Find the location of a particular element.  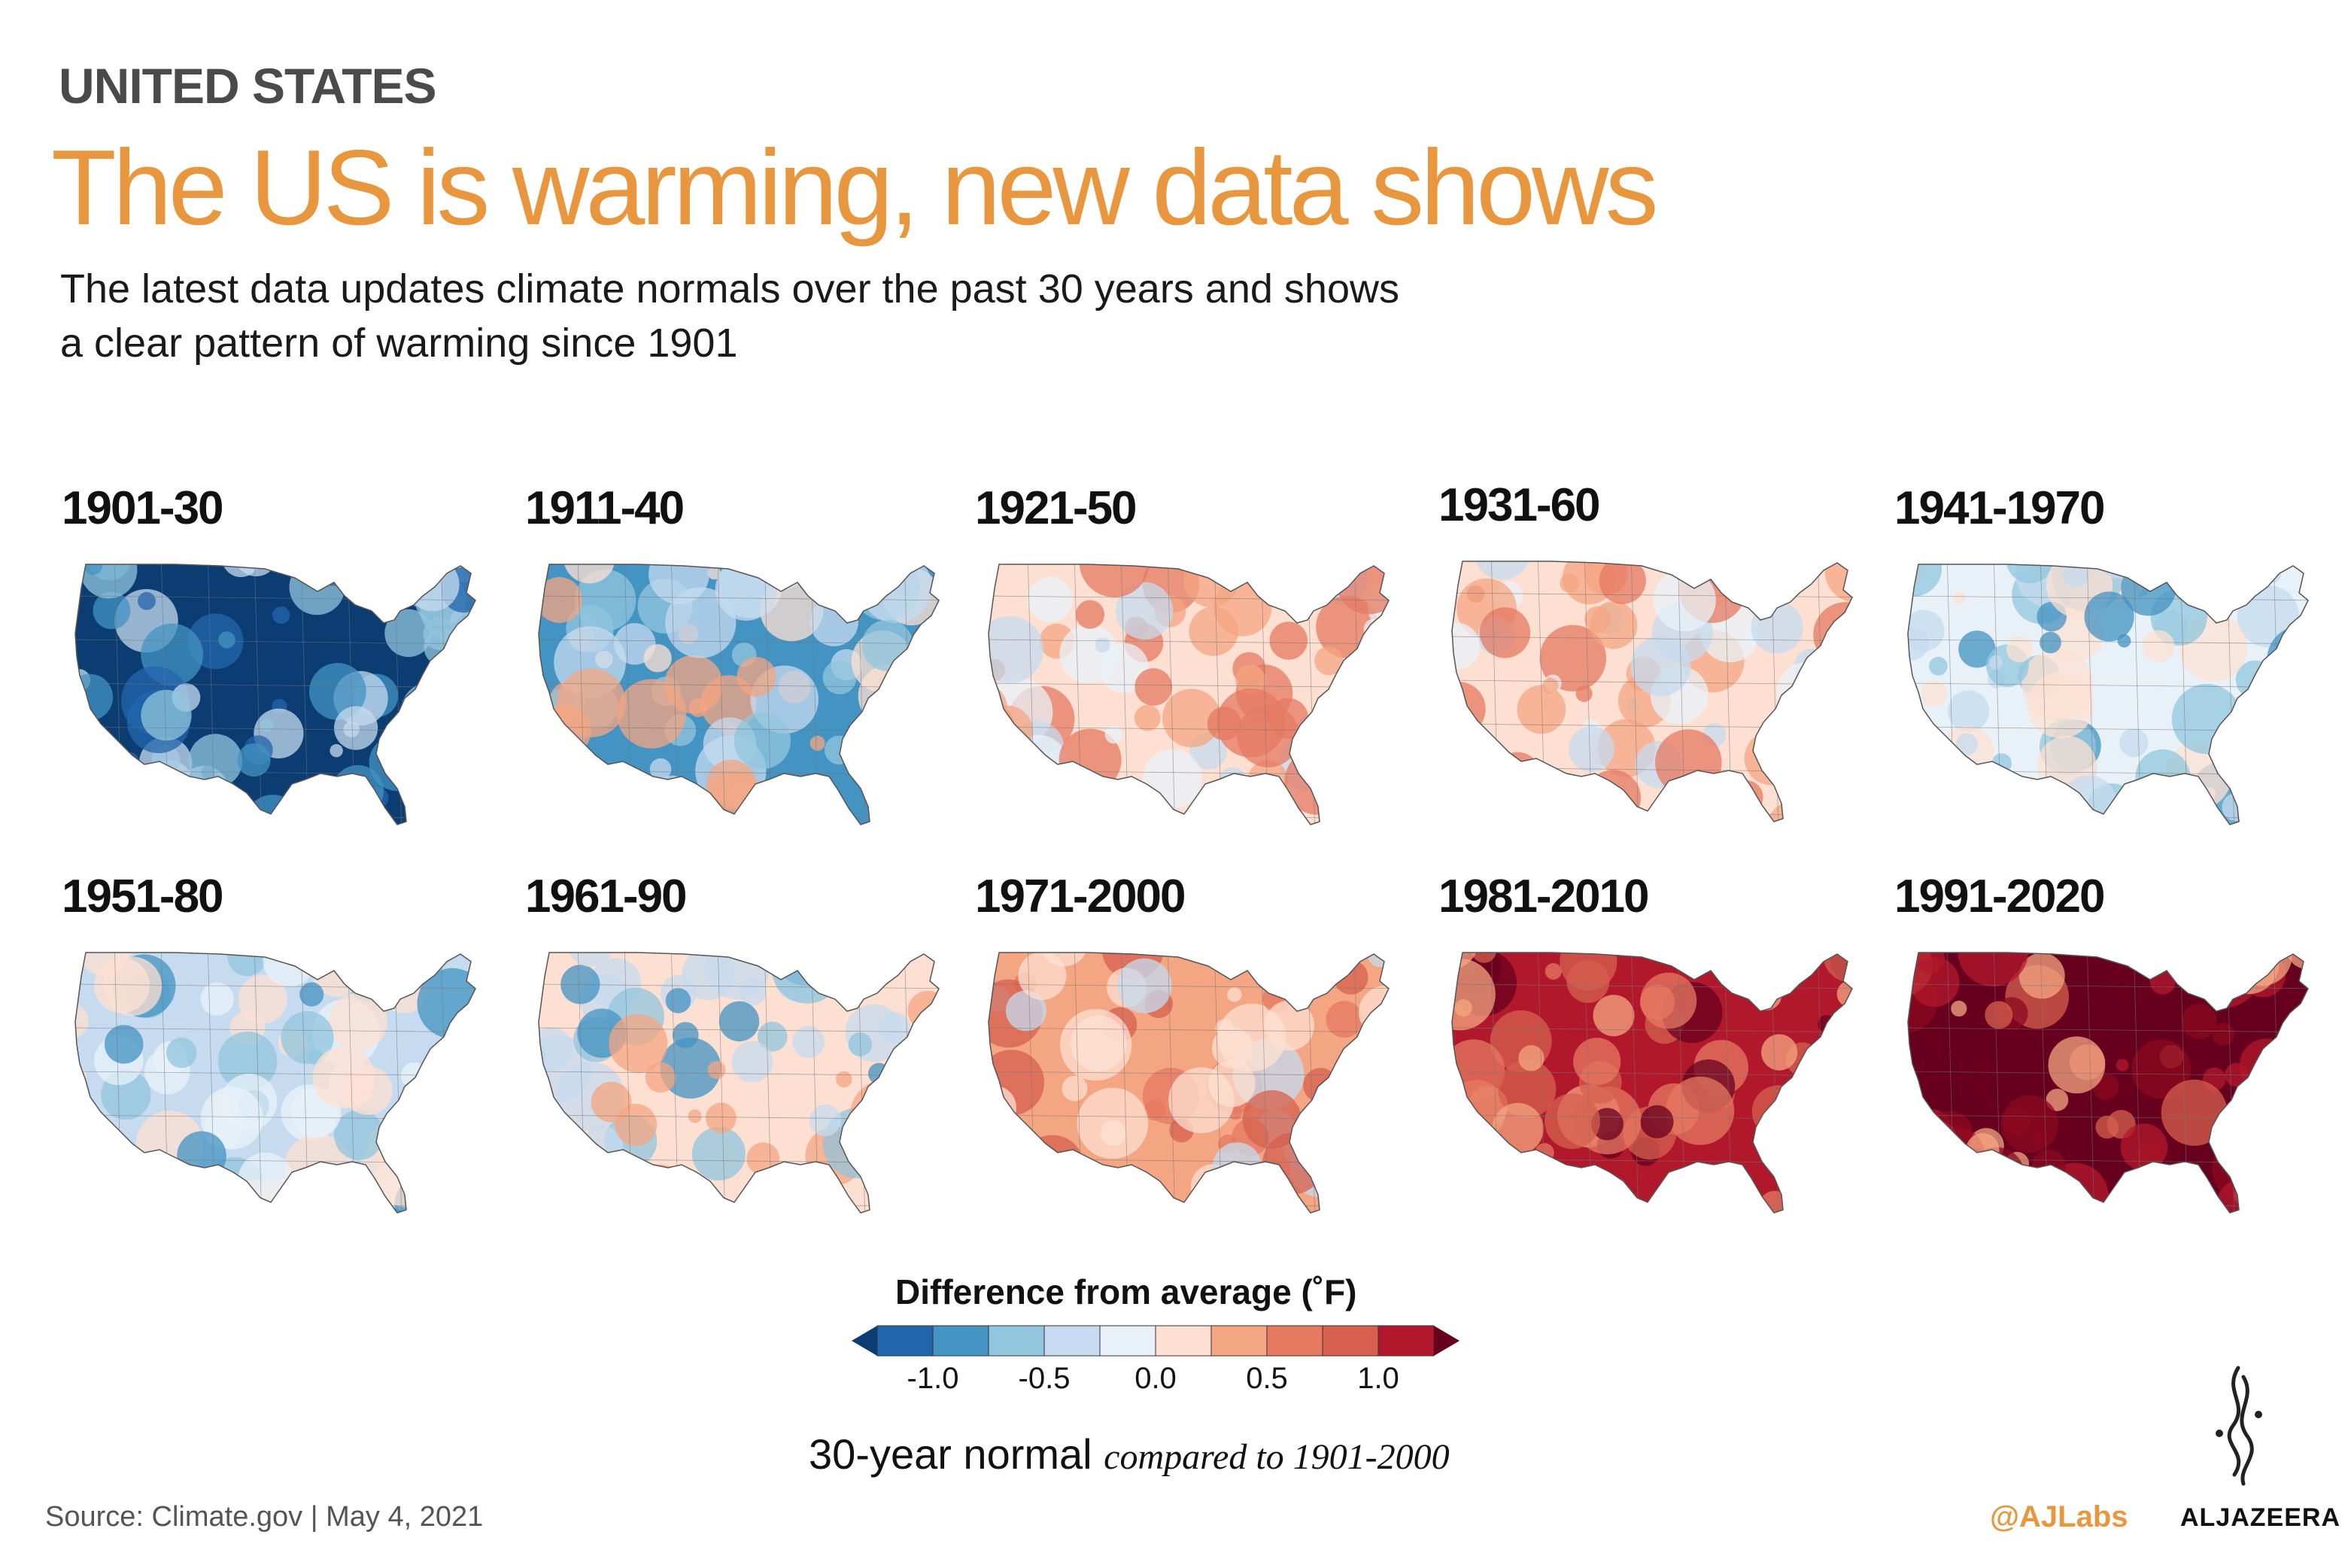

caption: 30-year normal compared to 1901-2000 is located at coordinates (1129, 1454).